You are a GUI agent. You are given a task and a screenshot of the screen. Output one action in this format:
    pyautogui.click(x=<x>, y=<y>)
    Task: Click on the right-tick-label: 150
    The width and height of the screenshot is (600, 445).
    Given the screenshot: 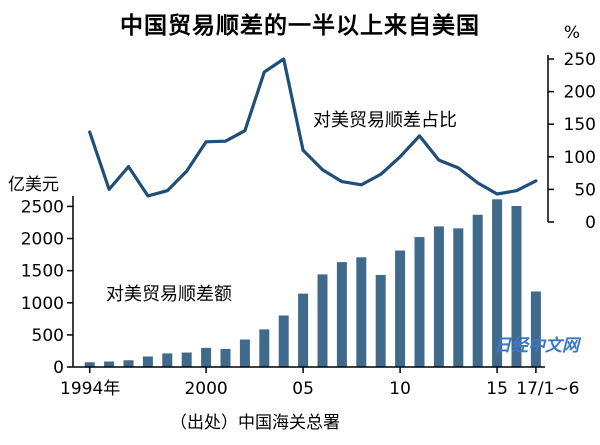 What is the action you would take?
    pyautogui.click(x=580, y=125)
    